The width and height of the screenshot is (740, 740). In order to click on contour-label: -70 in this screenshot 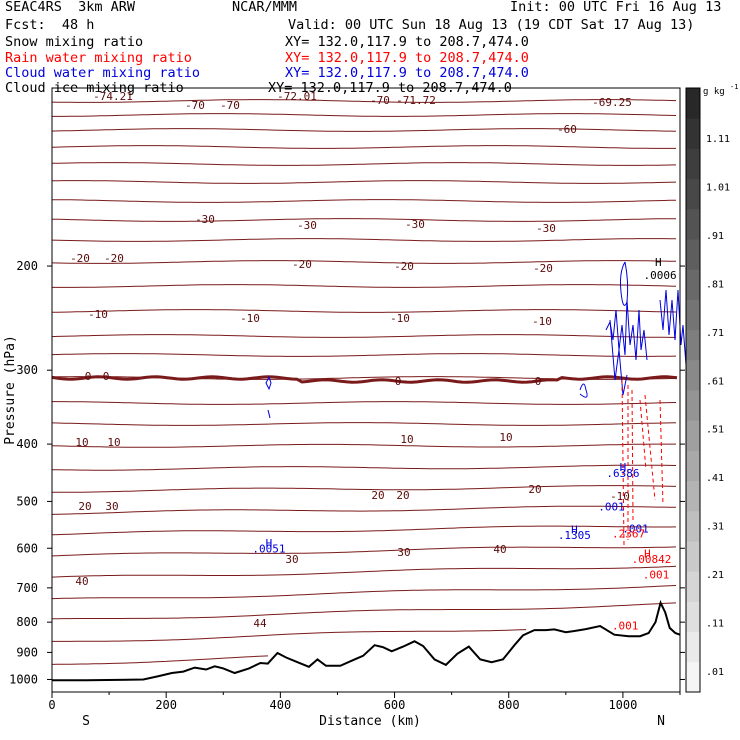, I will do `click(195, 105)`.